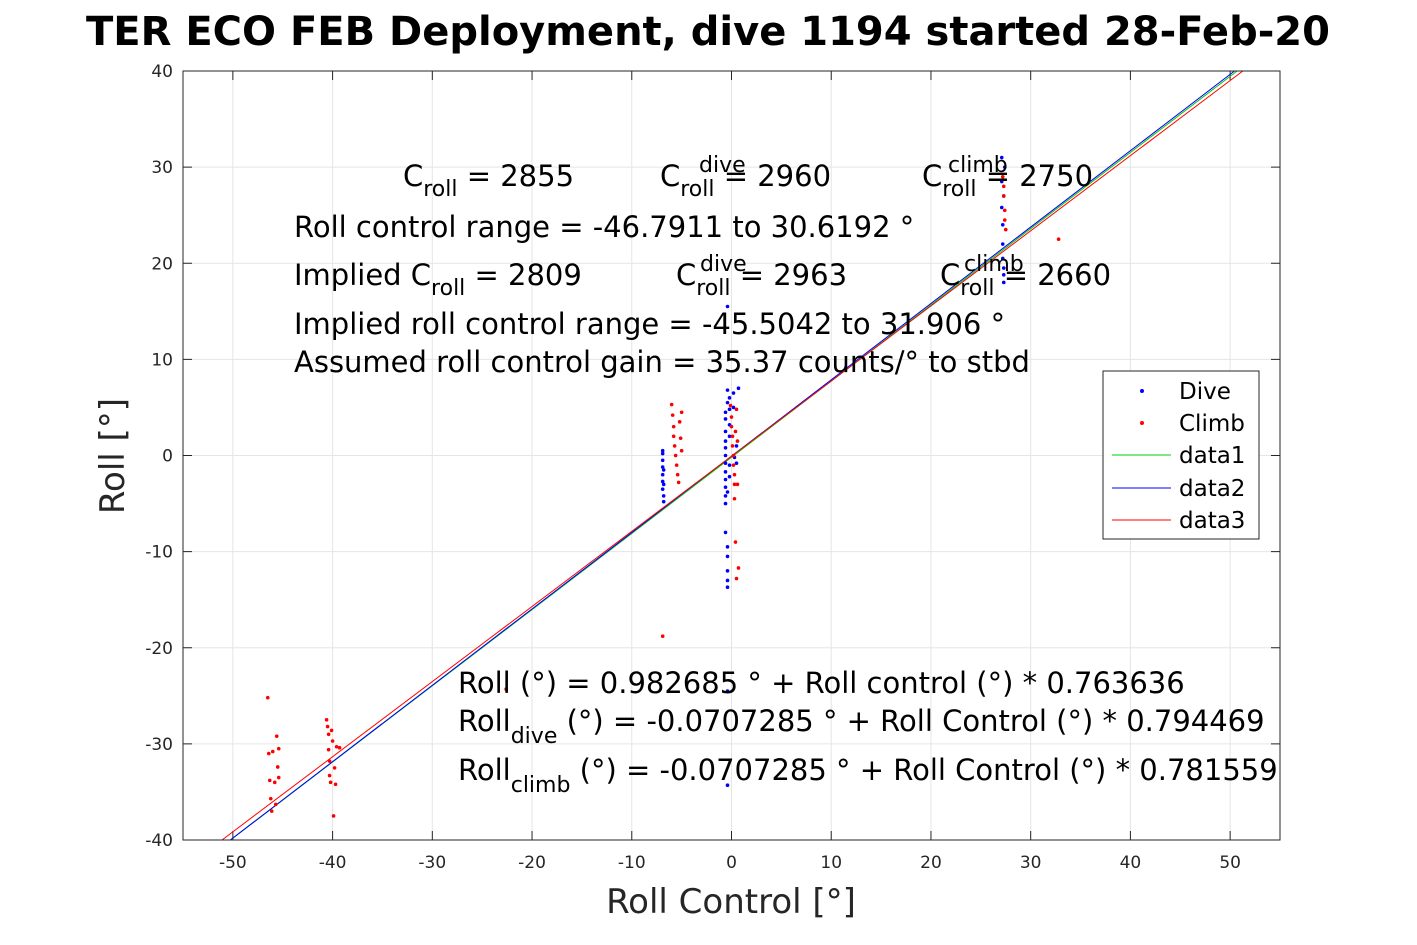 This screenshot has height=945, width=1417. I want to click on annot-c-roll: Croll = 2855, so click(488, 180).